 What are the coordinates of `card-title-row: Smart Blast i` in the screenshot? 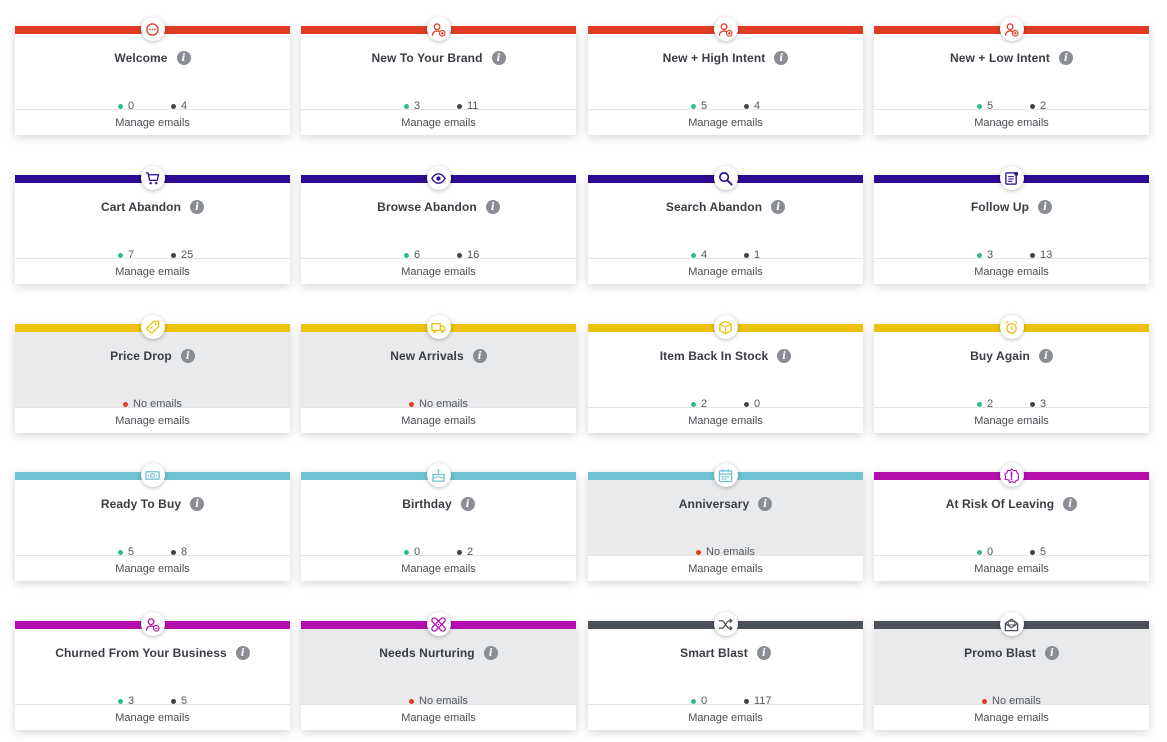 It's located at (725, 653).